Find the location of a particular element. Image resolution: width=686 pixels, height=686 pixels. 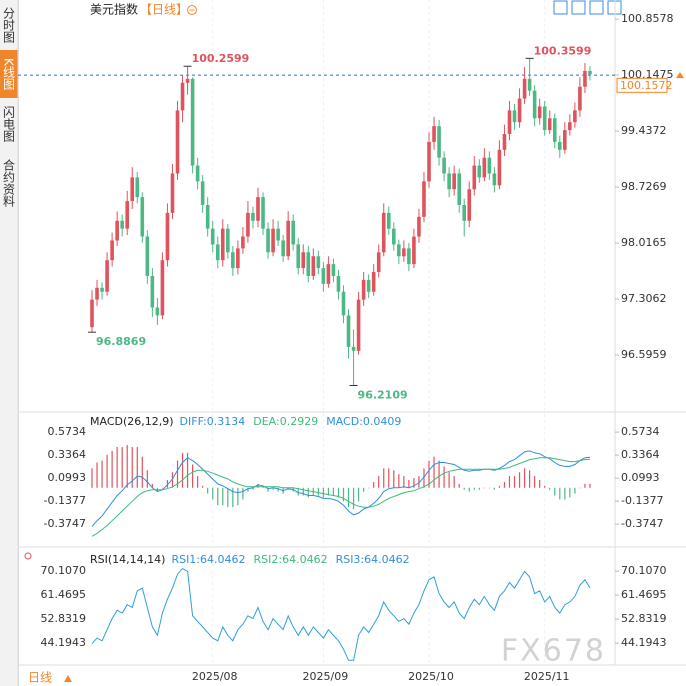

y-tick-label: 44.1943 is located at coordinates (644, 642).